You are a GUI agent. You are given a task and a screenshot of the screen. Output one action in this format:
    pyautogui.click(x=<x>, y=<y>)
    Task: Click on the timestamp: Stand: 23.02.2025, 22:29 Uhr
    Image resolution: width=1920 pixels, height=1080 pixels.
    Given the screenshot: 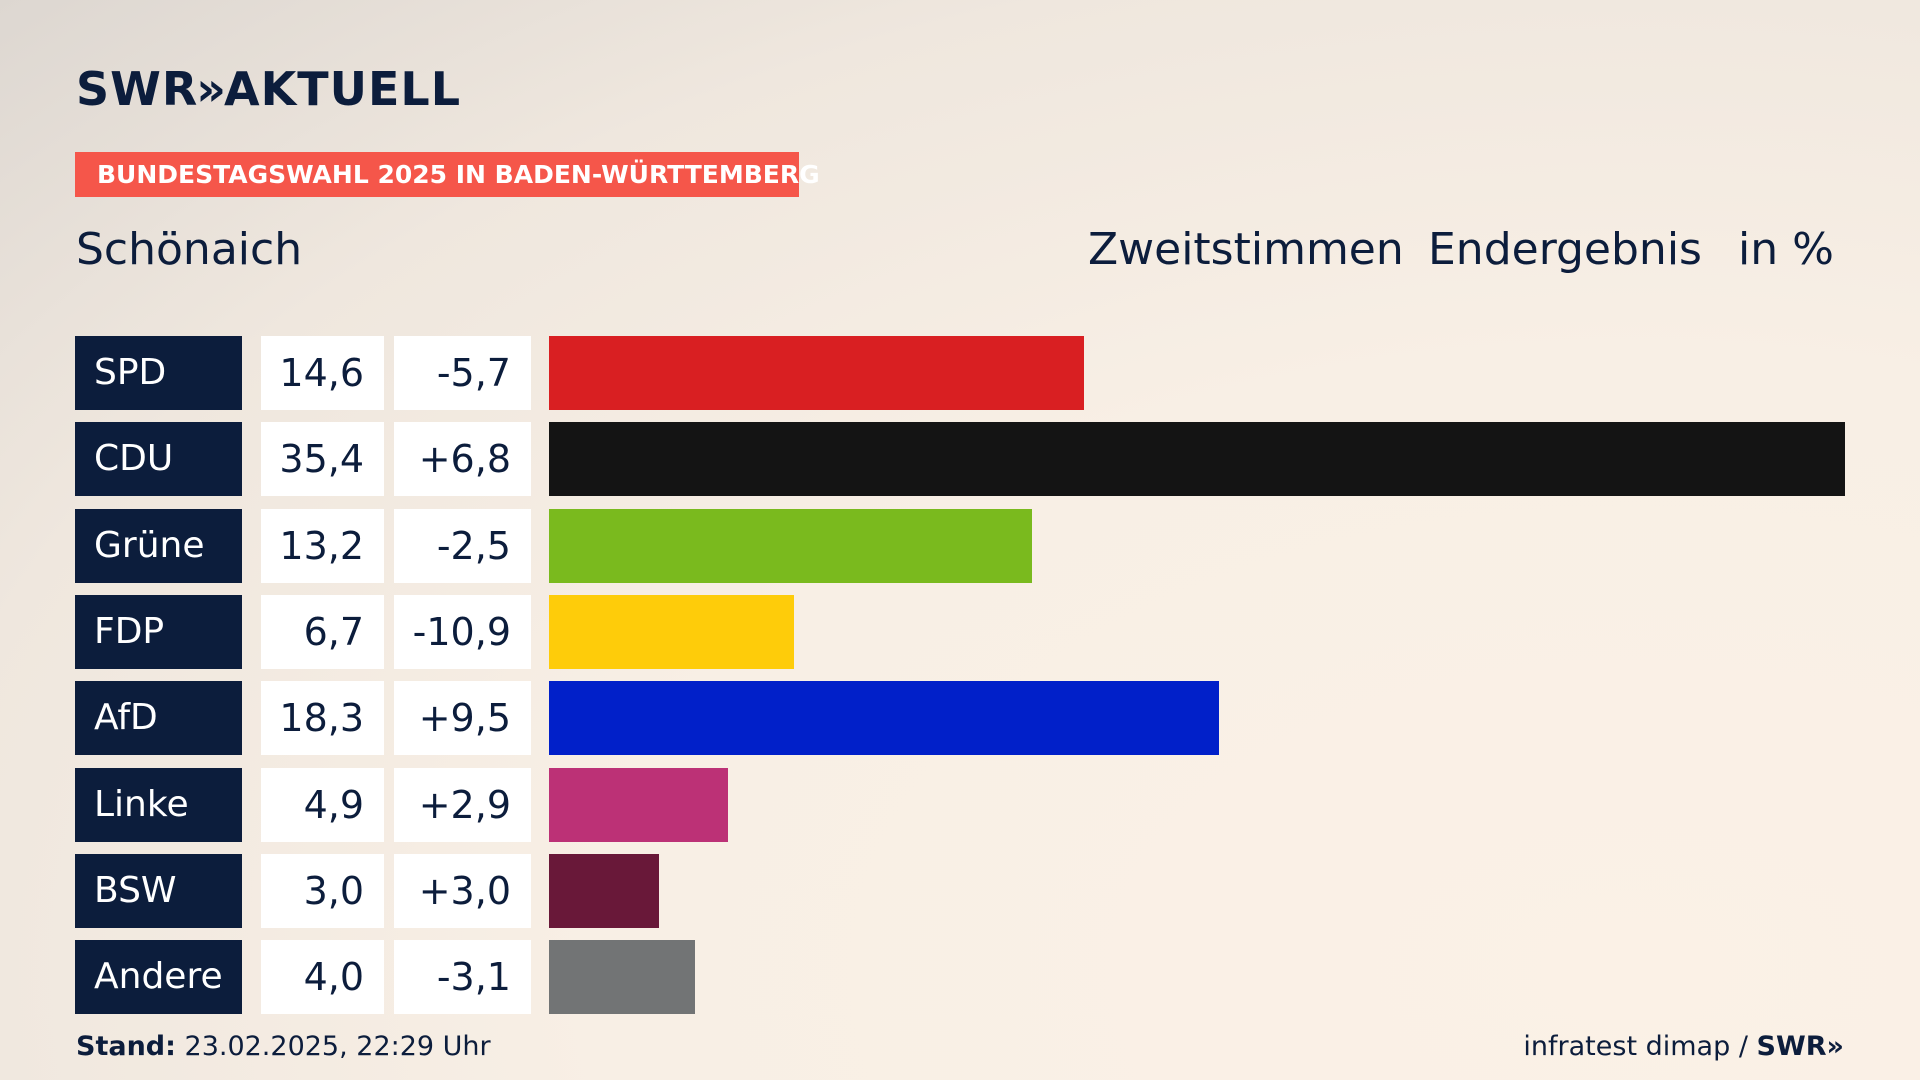 What is the action you would take?
    pyautogui.click(x=283, y=1047)
    